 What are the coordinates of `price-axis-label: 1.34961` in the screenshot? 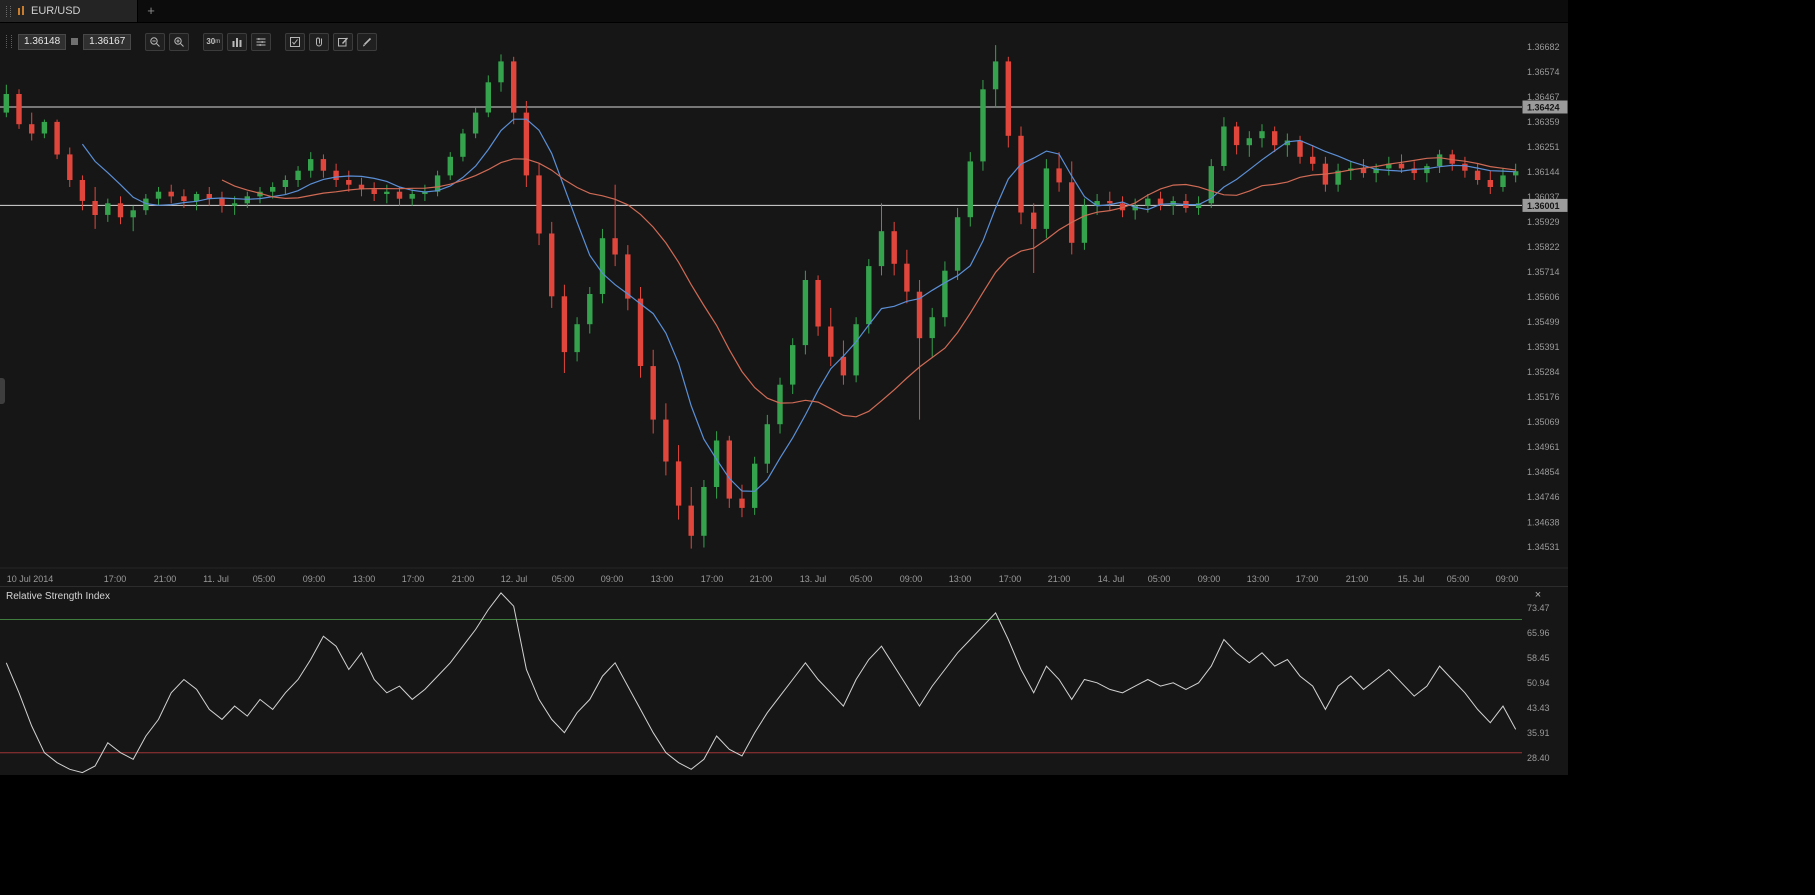 It's located at (1543, 447).